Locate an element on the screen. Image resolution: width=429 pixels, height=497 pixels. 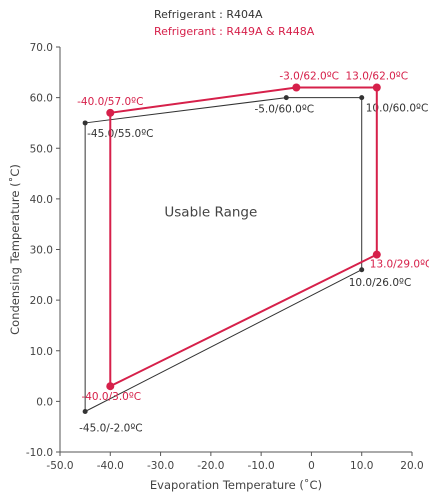
legend-r449a-r448a: Refrigerant : R449A & R448A is located at coordinates (234, 31).